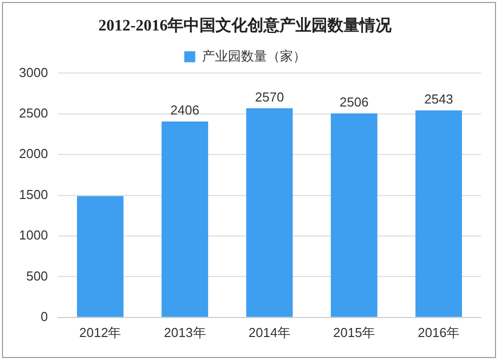  Describe the element at coordinates (354, 102) in the screenshot. I see `data-label: 2506` at that location.